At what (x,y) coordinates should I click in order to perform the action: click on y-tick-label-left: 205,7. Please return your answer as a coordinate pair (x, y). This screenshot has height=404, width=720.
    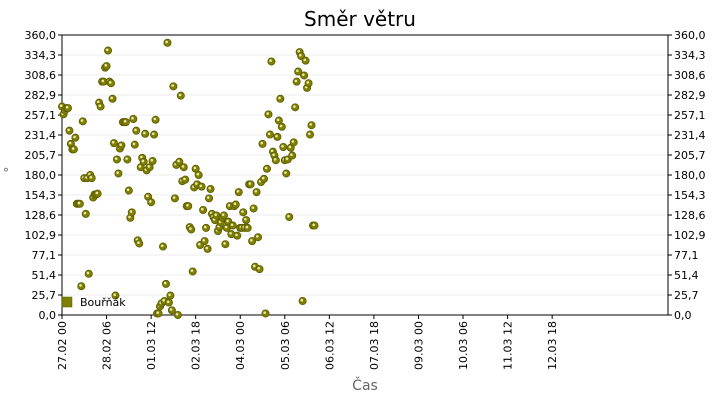
    Looking at the image, I should click on (41, 155).